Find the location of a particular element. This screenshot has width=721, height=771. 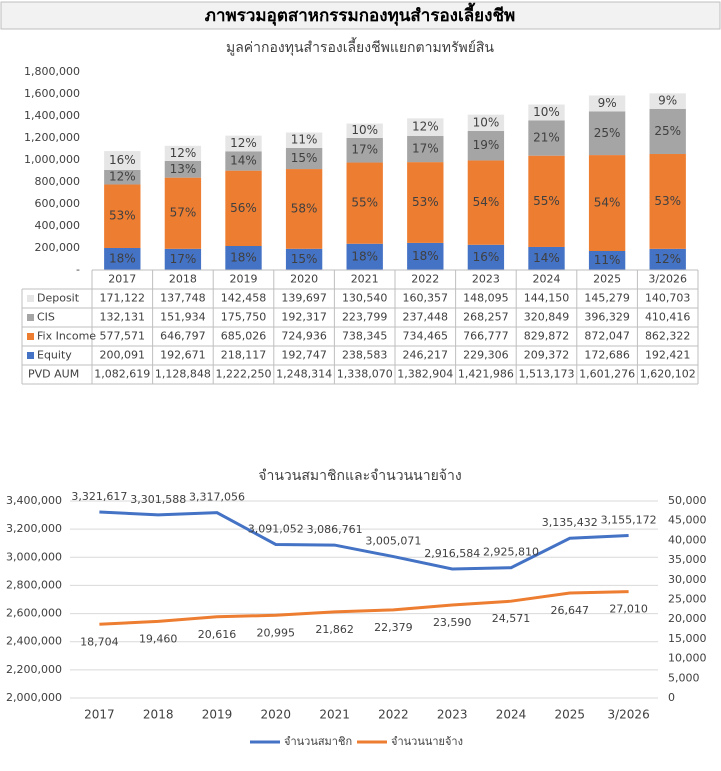

legend-label: CIS is located at coordinates (46, 317).